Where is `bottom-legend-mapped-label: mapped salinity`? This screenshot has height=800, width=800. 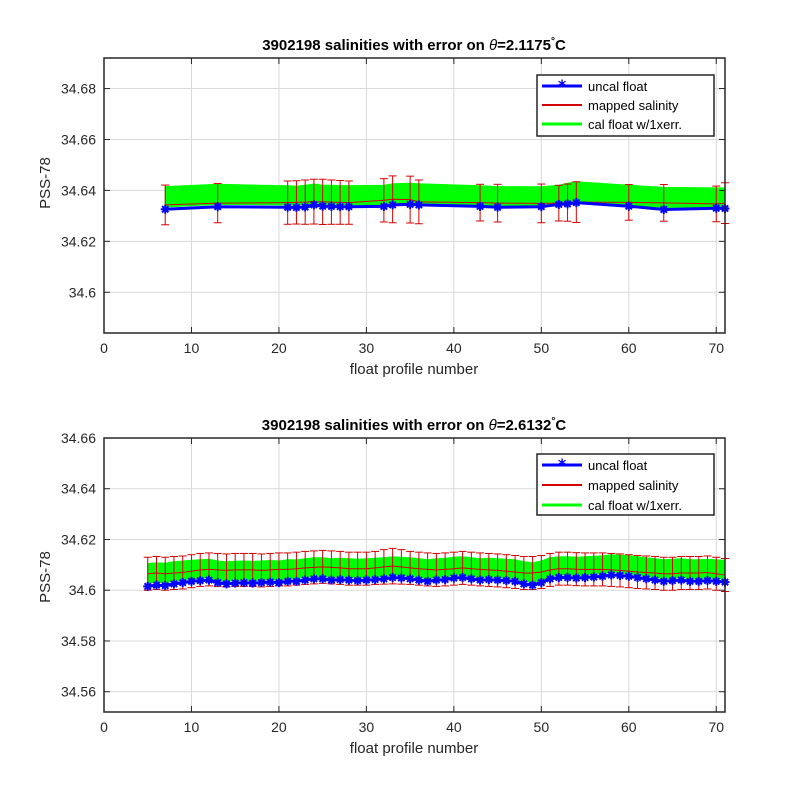
bottom-legend-mapped-label: mapped salinity is located at coordinates (633, 485).